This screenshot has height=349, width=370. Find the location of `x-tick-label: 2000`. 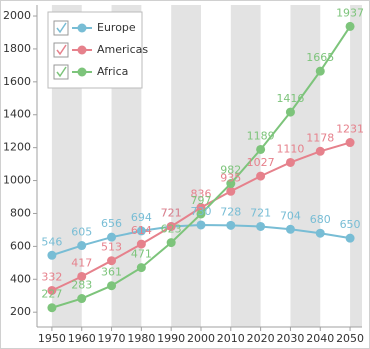

x-tick-label: 2000 is located at coordinates (201, 338).